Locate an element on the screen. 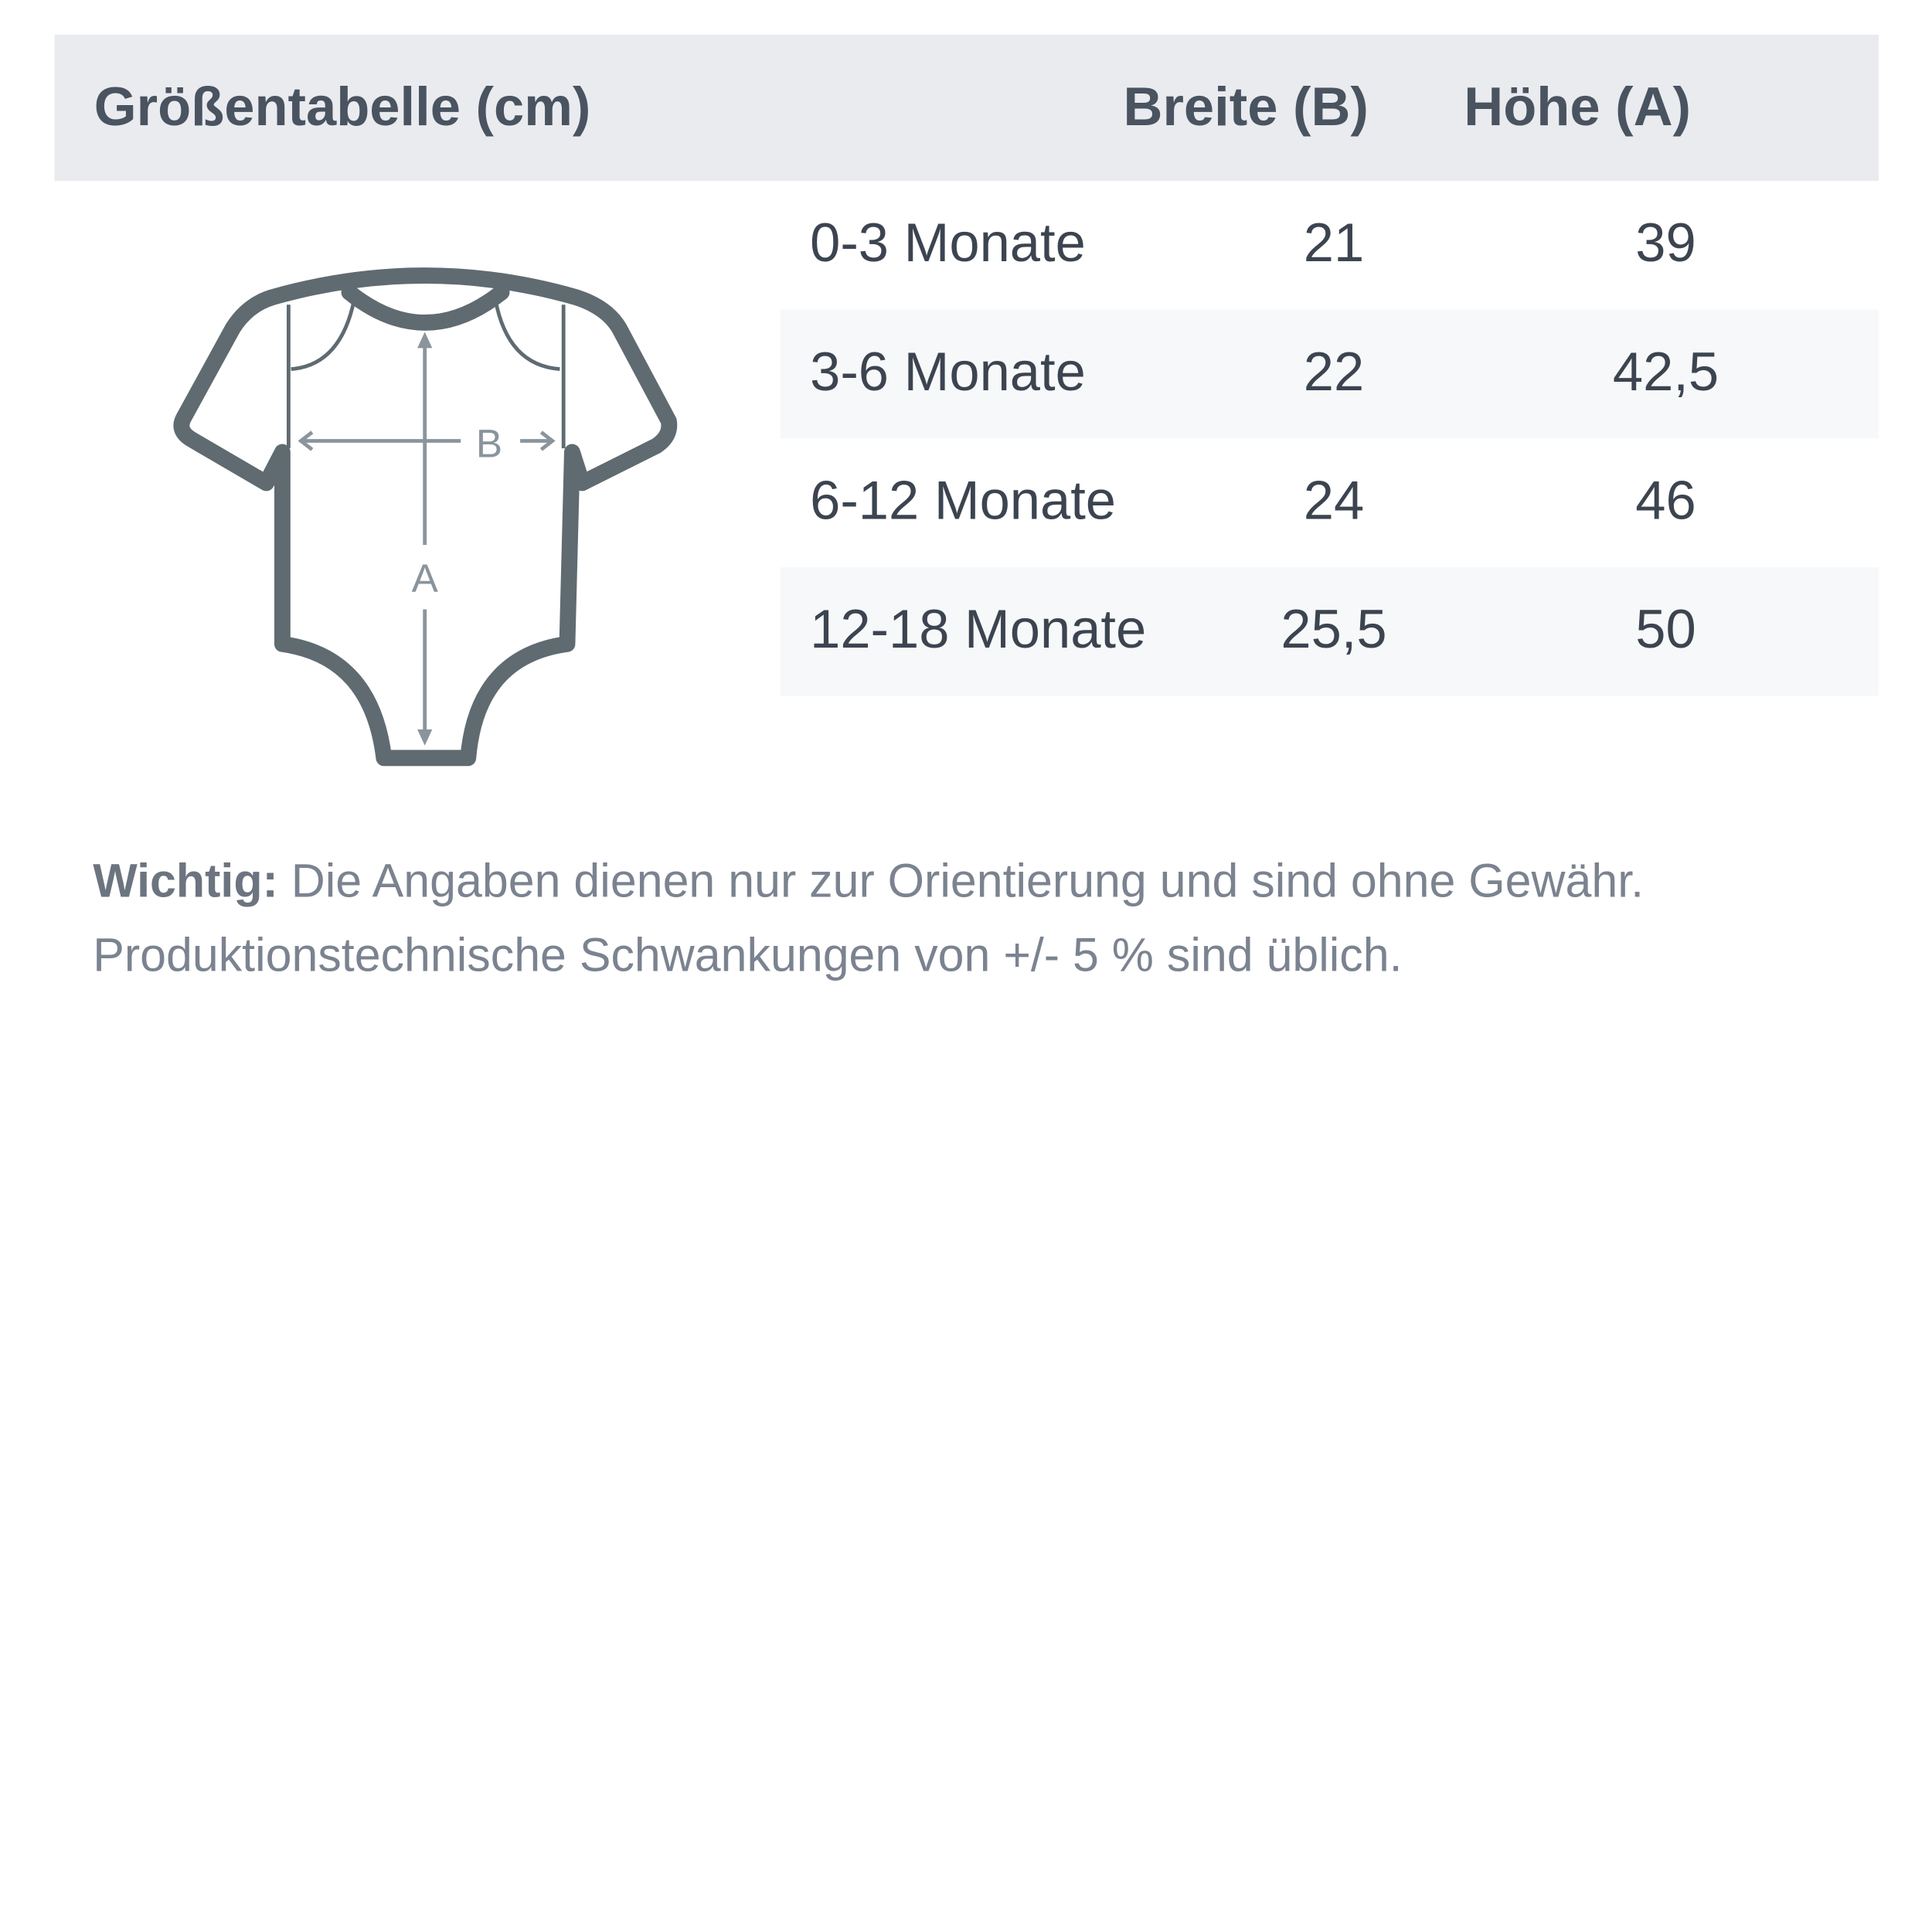  height-cell: 50 is located at coordinates (1666, 630).